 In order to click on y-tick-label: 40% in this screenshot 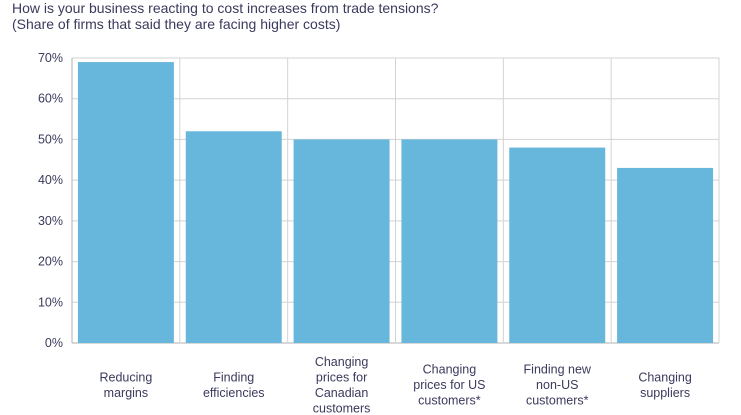, I will do `click(50, 180)`.